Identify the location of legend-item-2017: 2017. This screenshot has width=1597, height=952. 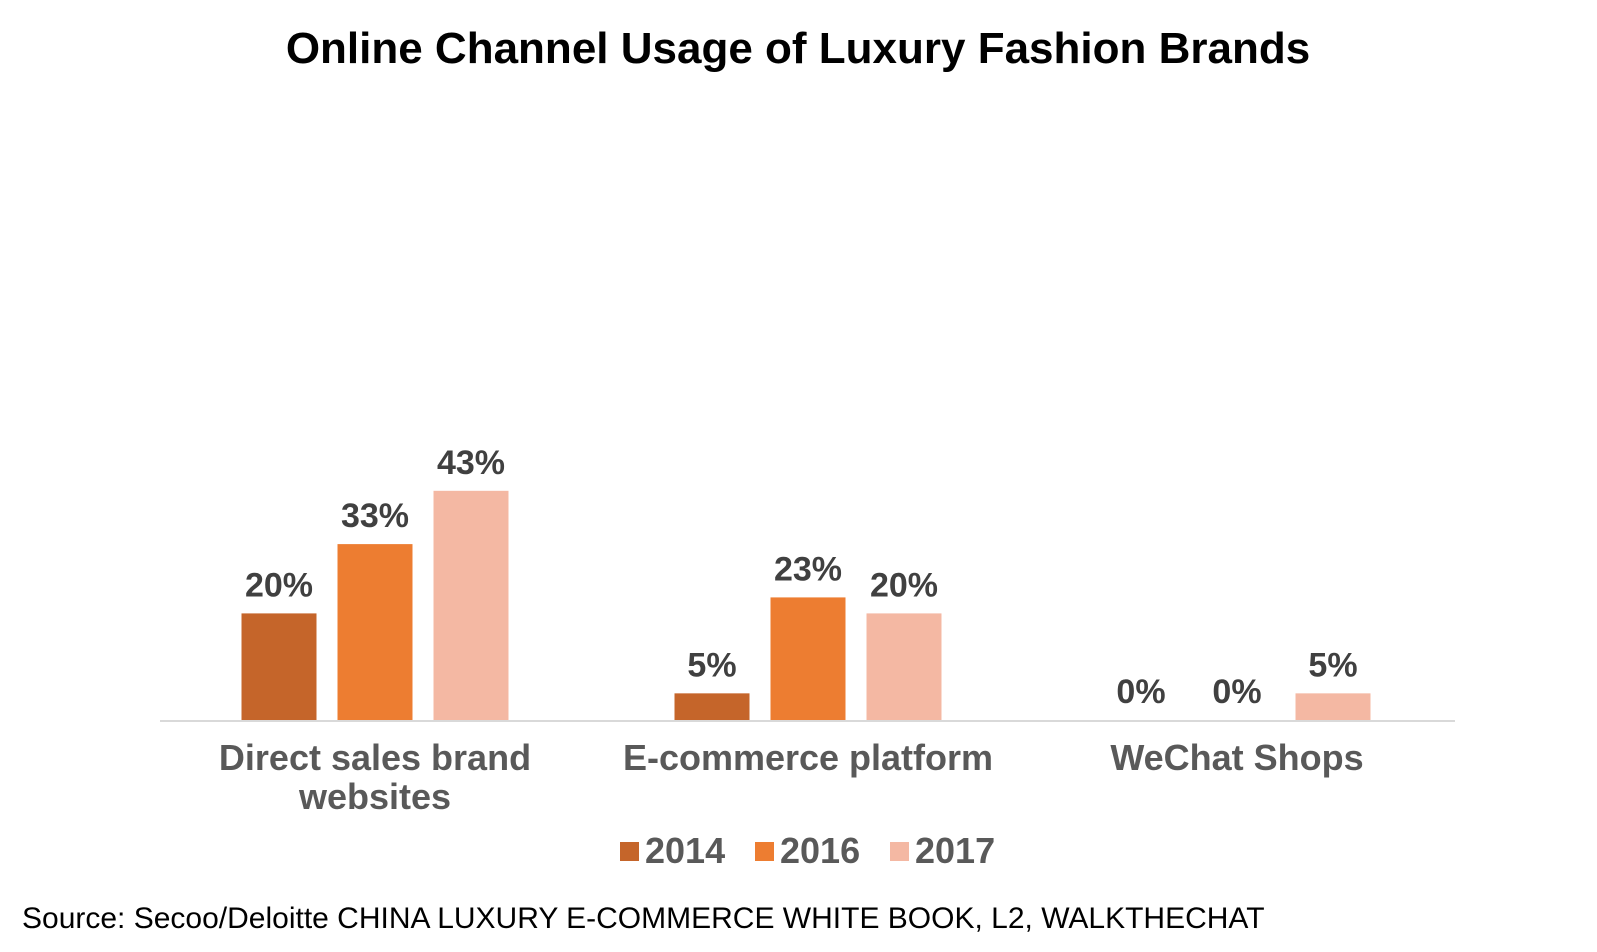
(942, 850).